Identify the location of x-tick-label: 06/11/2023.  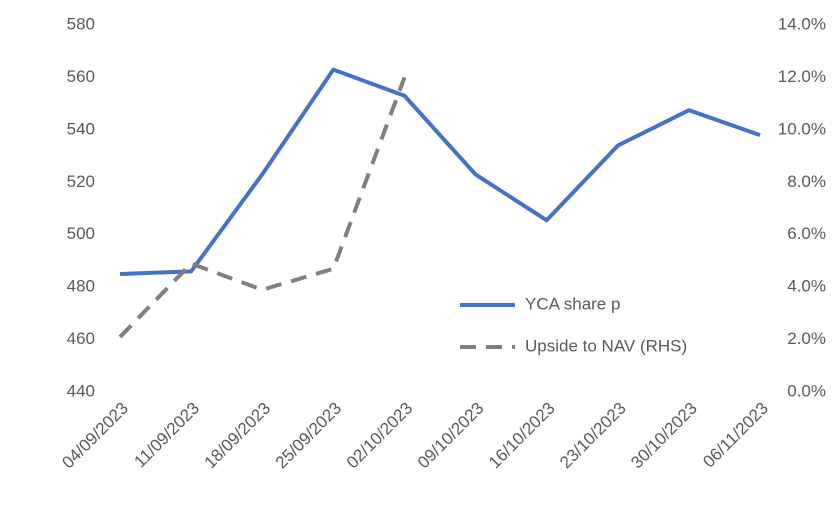
(735, 435).